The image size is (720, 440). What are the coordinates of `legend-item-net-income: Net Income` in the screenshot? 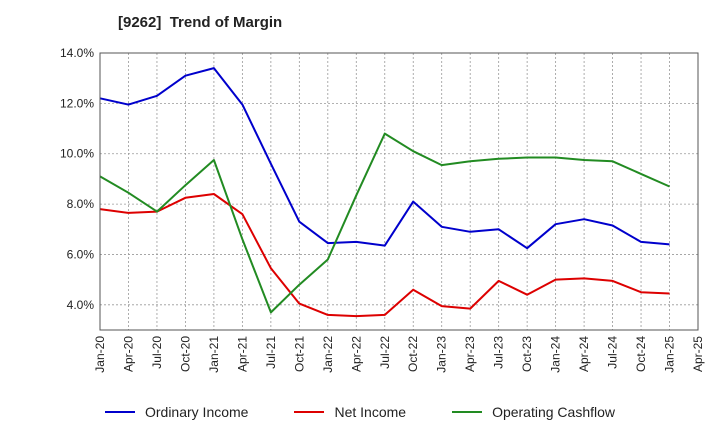 It's located at (350, 412).